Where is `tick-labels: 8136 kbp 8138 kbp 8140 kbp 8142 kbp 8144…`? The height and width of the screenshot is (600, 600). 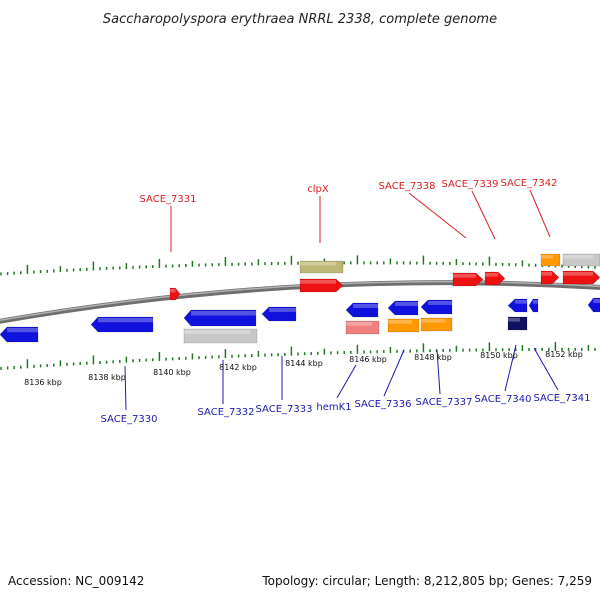 tick-labels: 8136 kbp 8138 kbp 8140 kbp 8142 kbp 8144… is located at coordinates (303, 368).